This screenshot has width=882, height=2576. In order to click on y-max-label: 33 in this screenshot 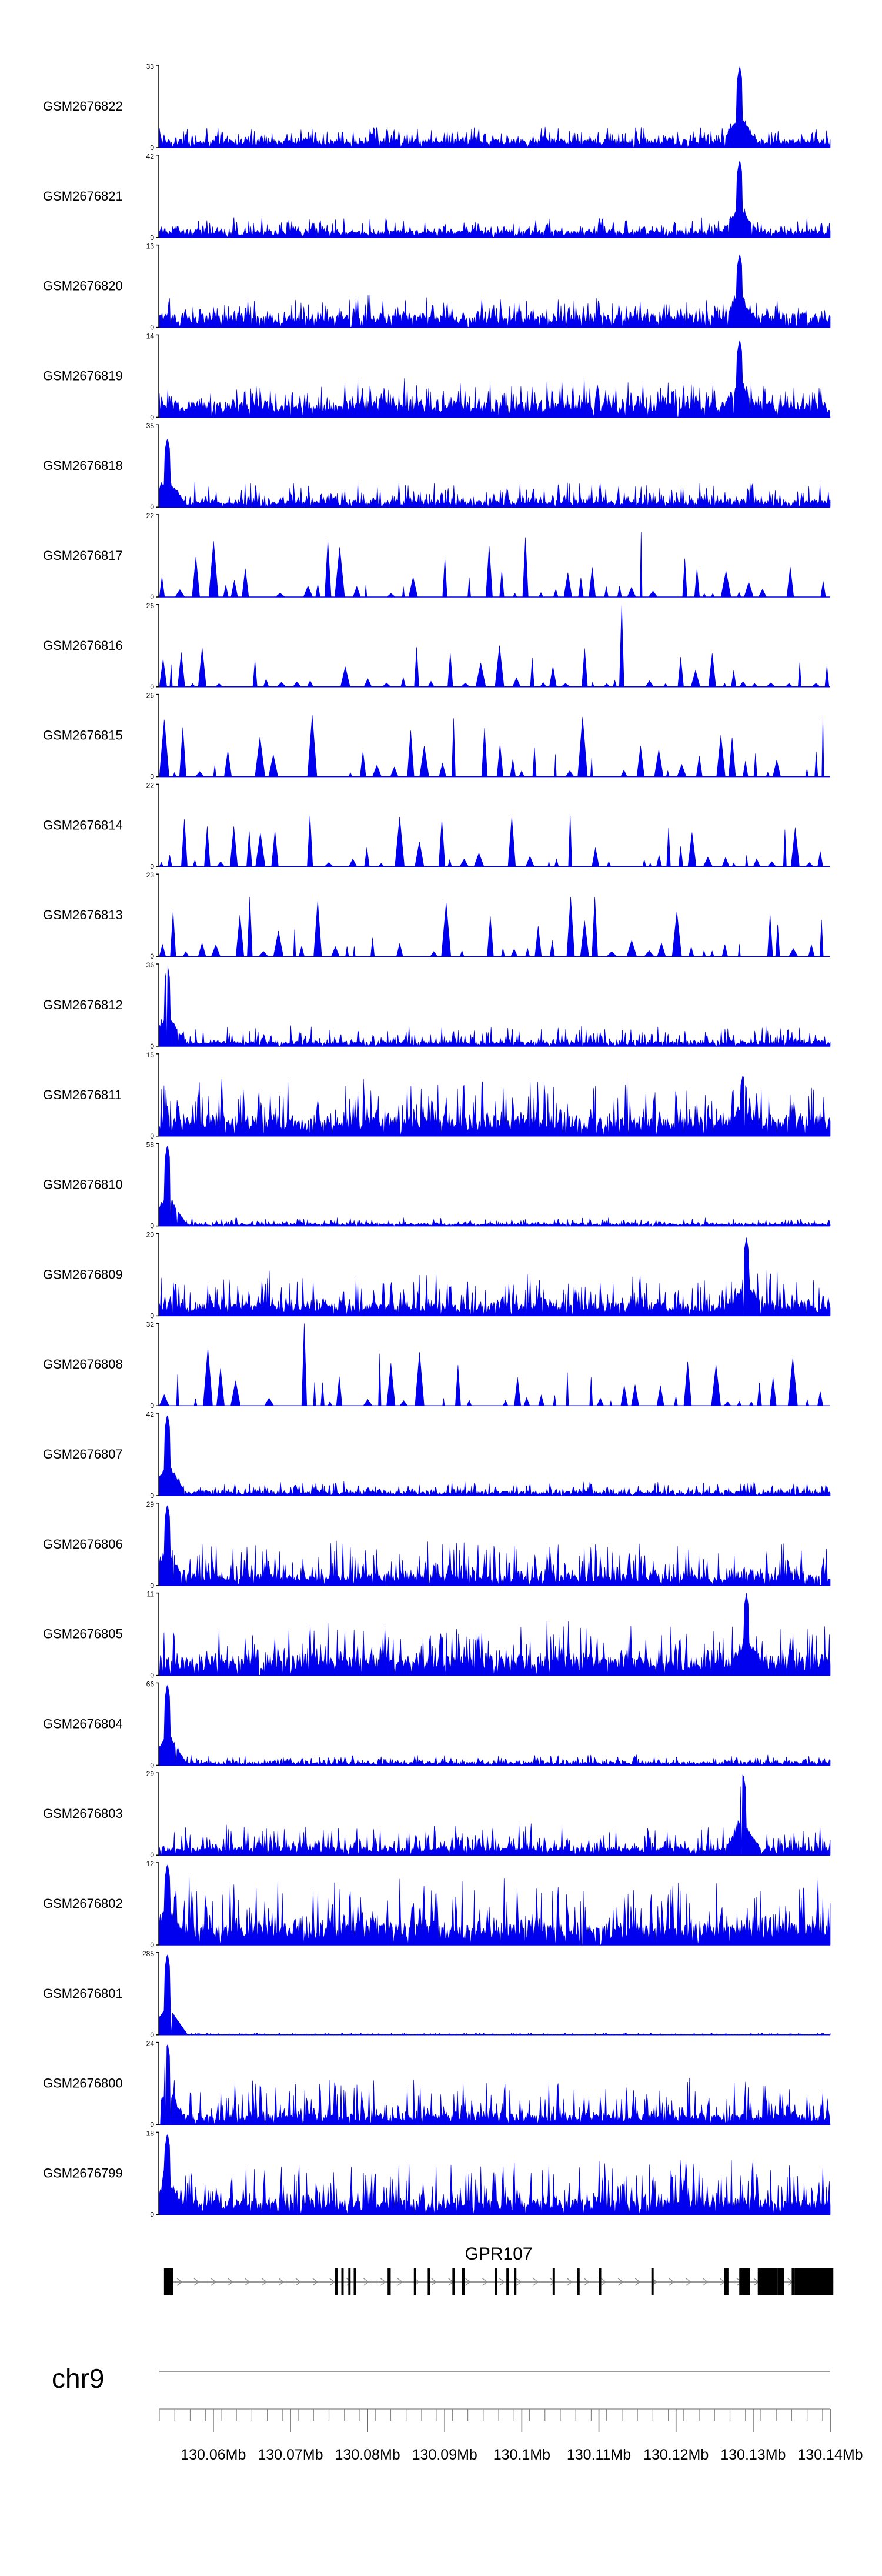, I will do `click(150, 66)`.